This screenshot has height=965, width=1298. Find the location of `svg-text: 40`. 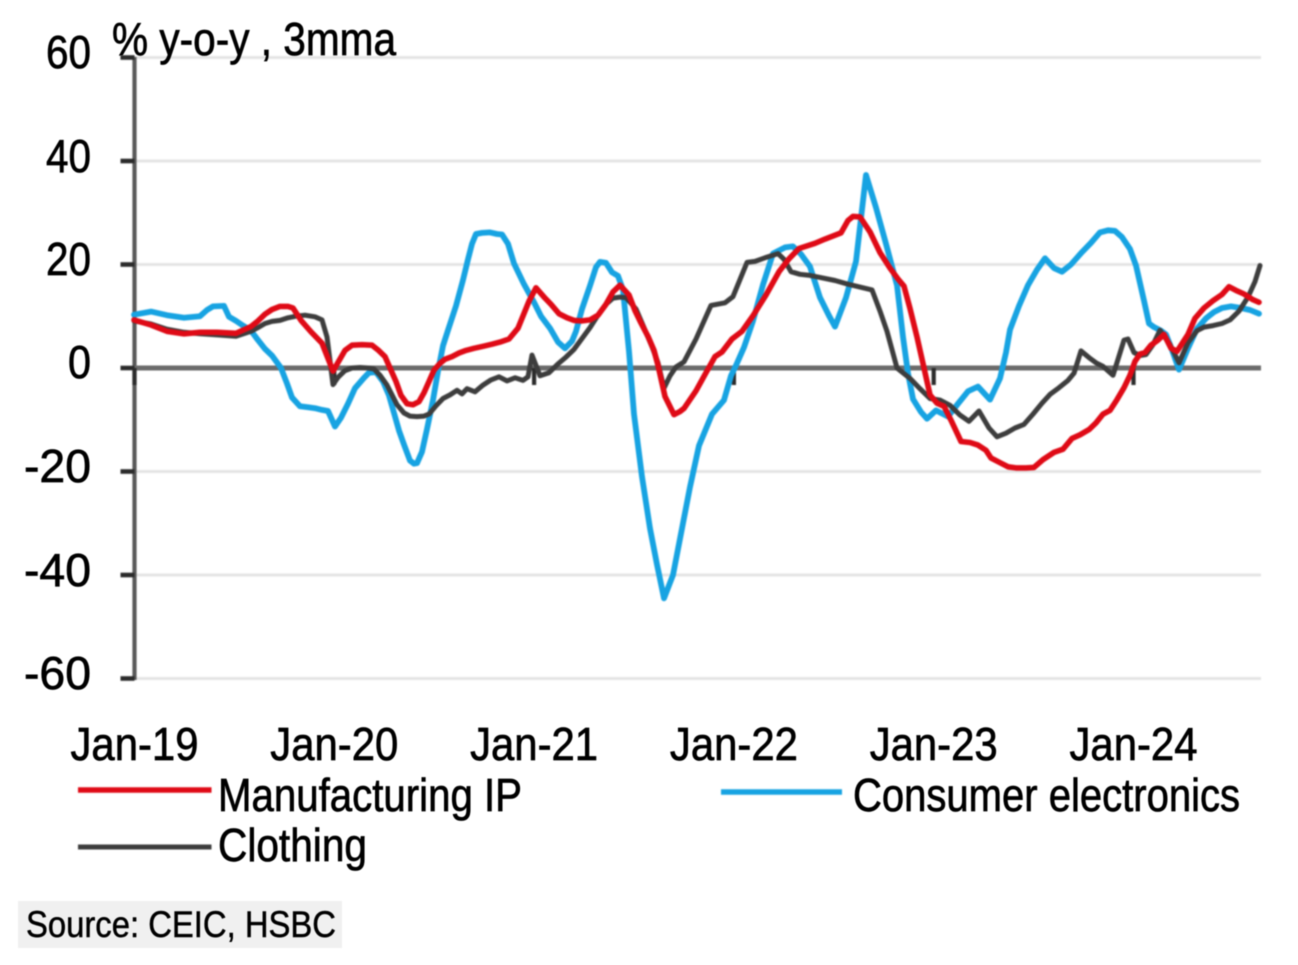

svg-text: 40 is located at coordinates (68, 156).